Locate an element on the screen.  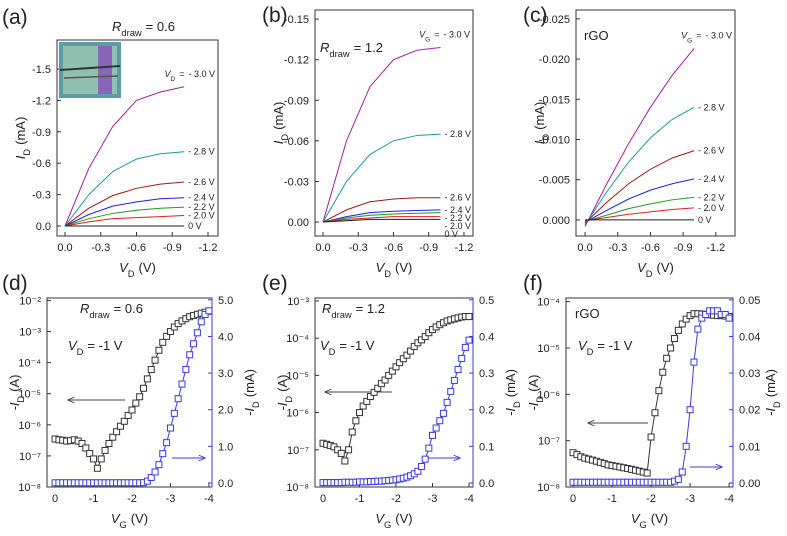
x-tick-label: -3 is located at coordinates (690, 499).